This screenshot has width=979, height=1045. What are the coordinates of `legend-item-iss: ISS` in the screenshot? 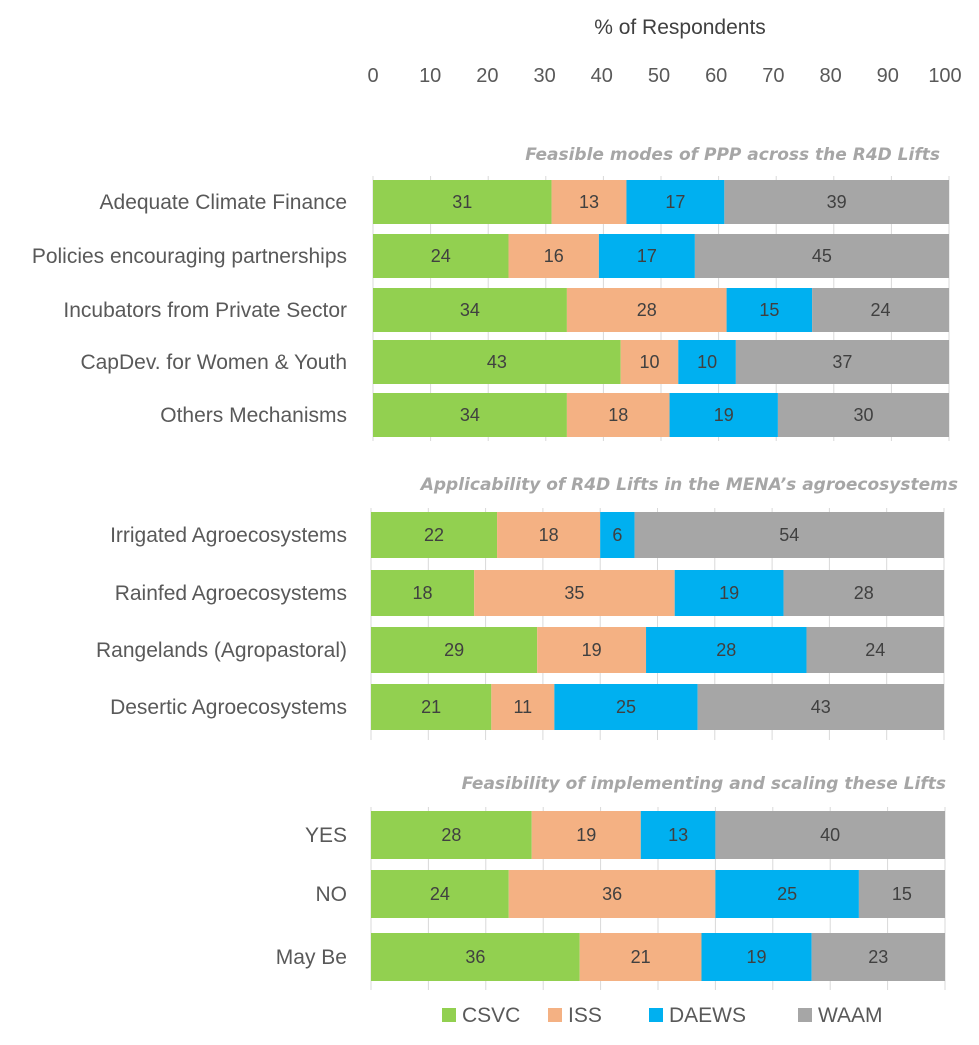 It's located at (575, 1015).